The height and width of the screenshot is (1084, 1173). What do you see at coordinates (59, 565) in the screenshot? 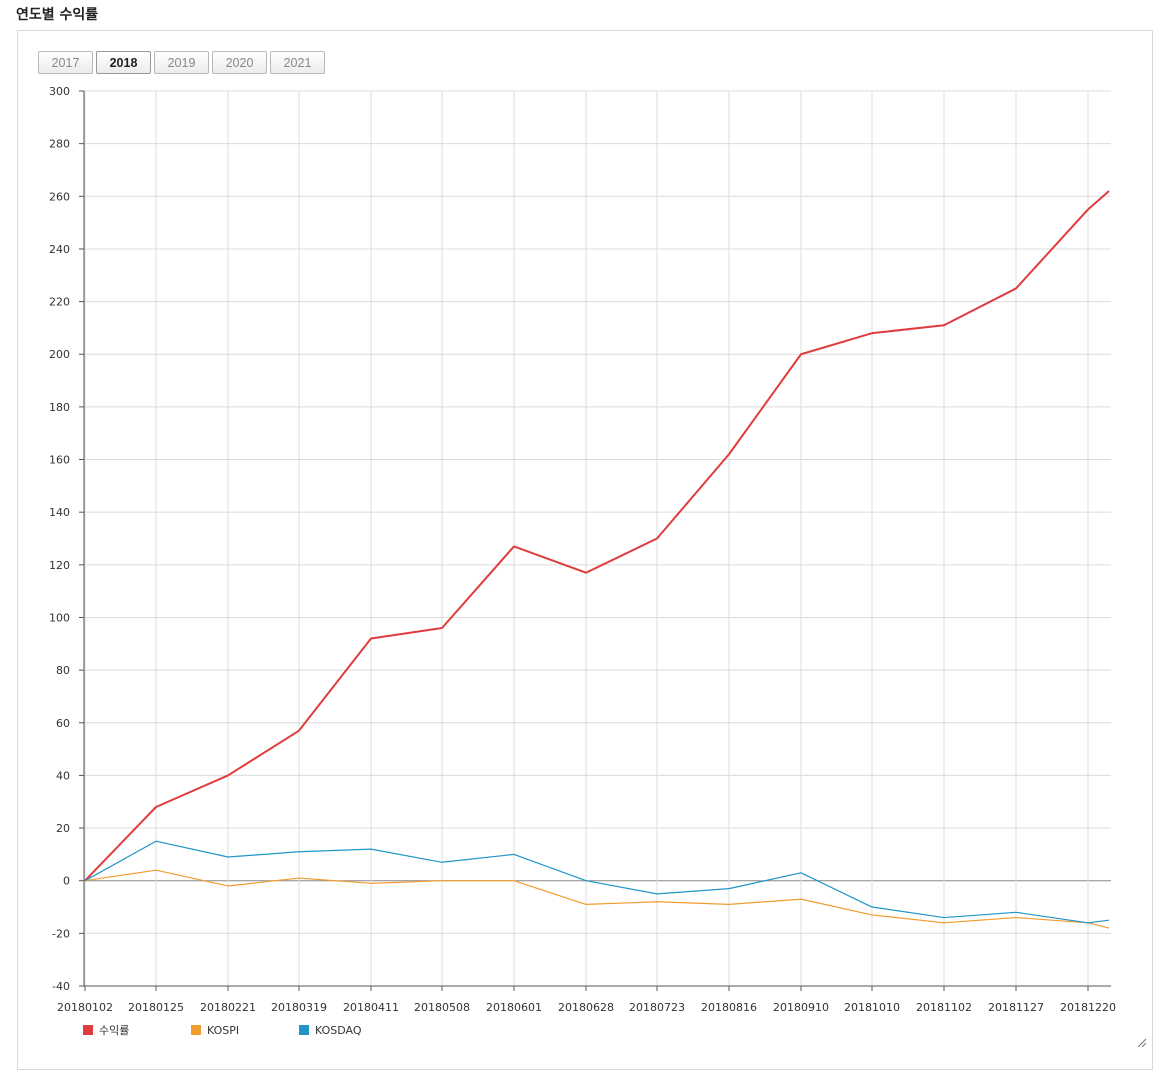
I see `y-tick-label: 120` at bounding box center [59, 565].